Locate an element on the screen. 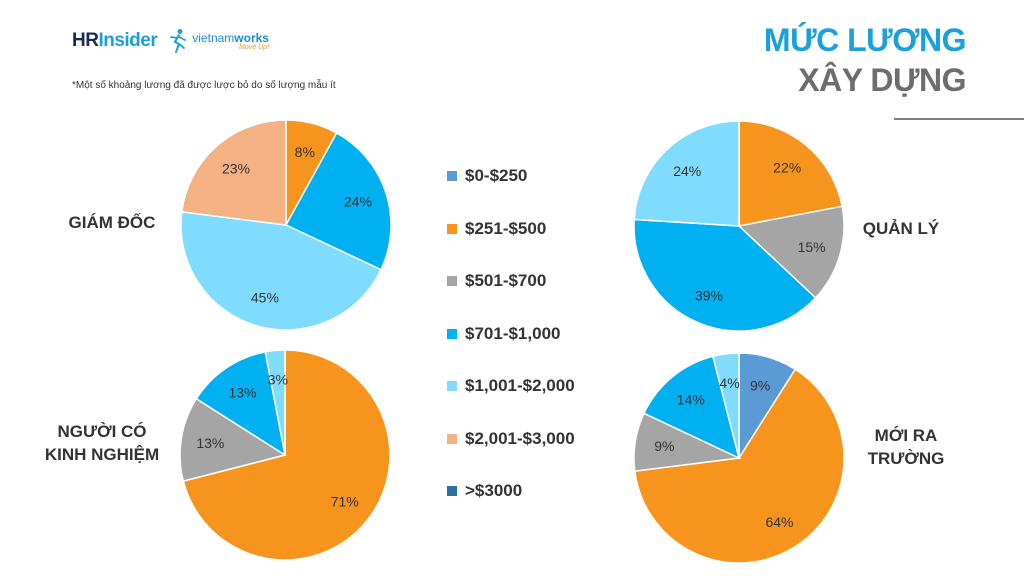 Image resolution: width=1024 pixels, height=576 pixels. legend-label: $0-$250 is located at coordinates (496, 176).